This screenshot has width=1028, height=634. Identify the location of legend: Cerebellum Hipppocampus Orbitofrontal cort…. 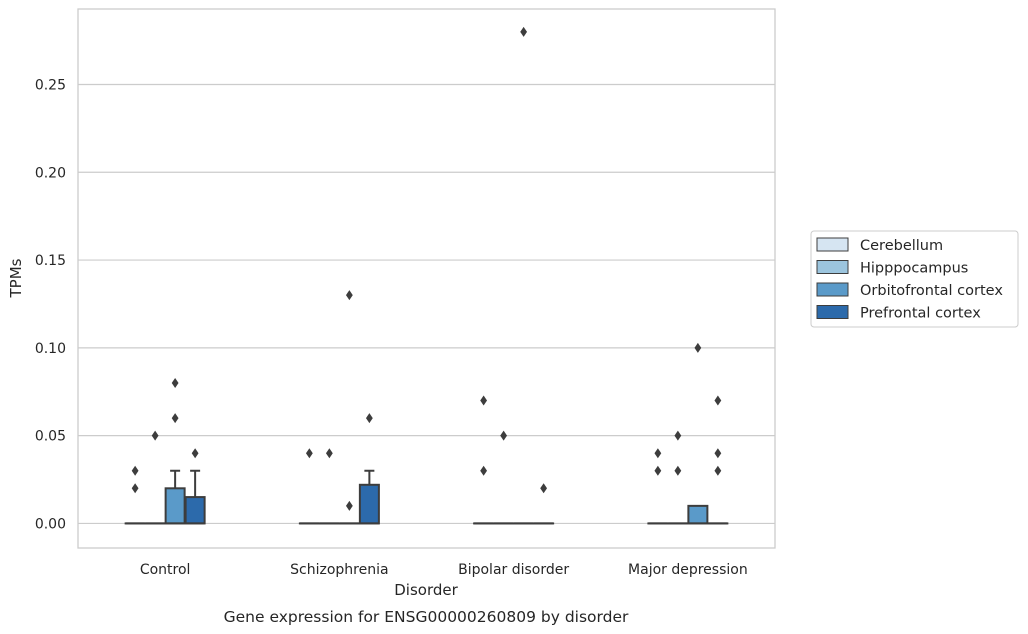
(914, 279).